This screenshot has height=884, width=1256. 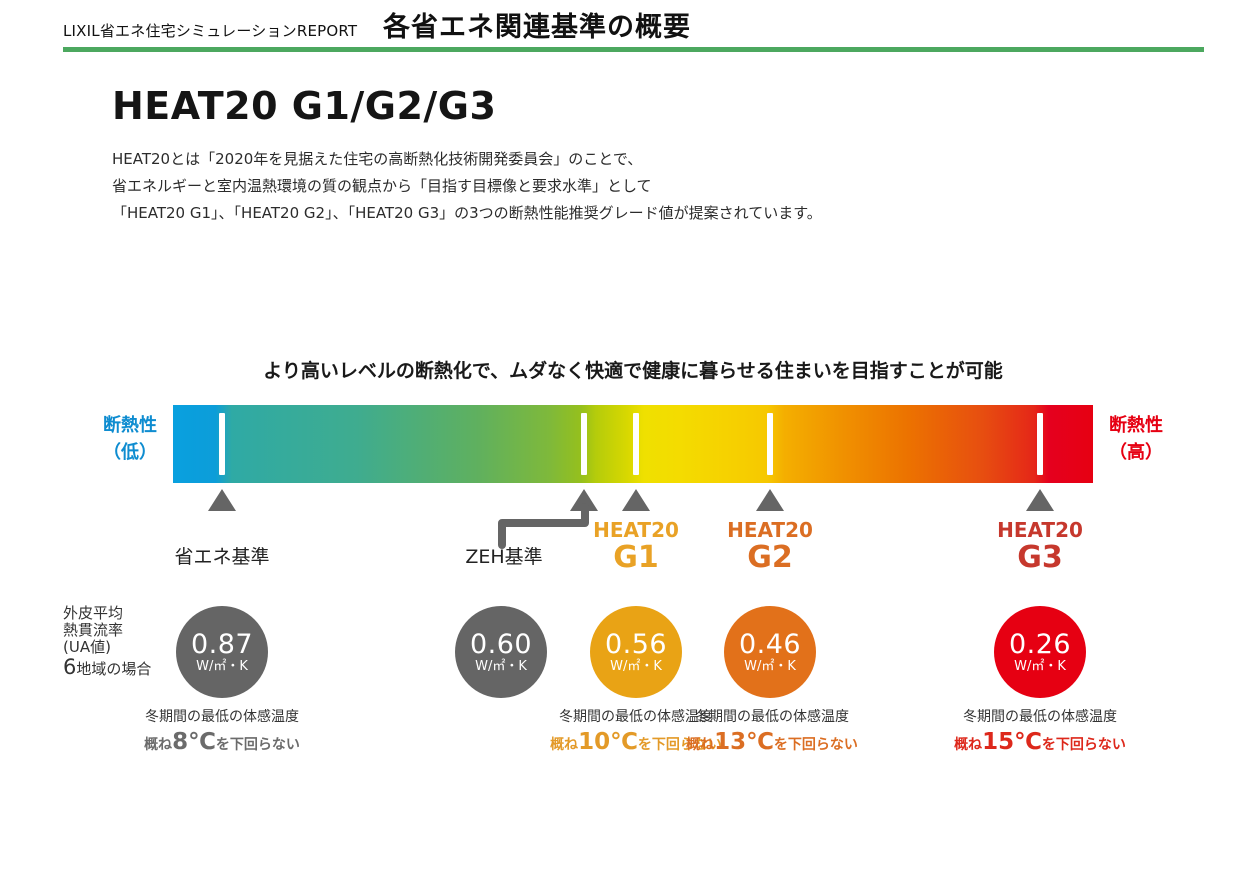 I want to click on temp-detail: 概ね15℃を下回らない, so click(x=1040, y=742).